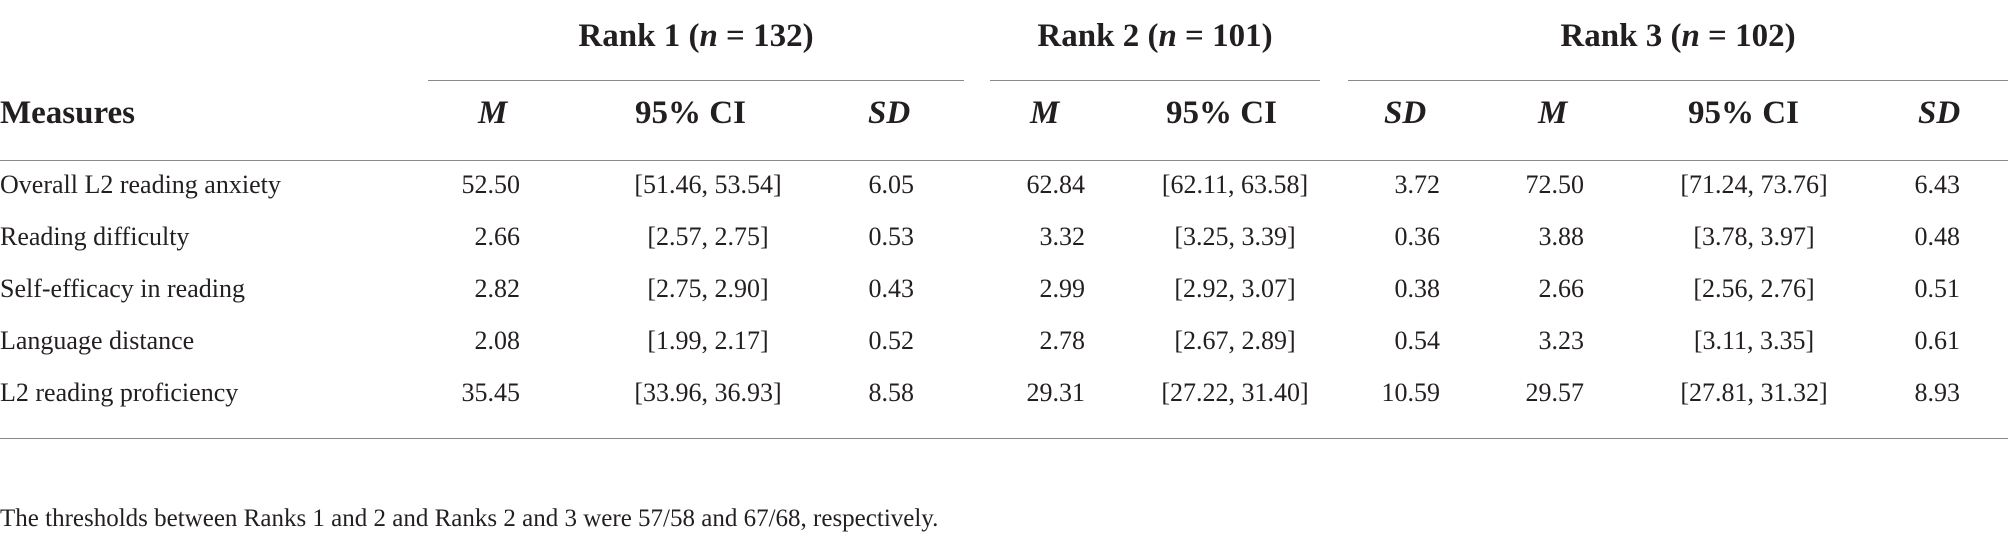  Describe the element at coordinates (1062, 340) in the screenshot. I see `value-cell: 2.78` at that location.